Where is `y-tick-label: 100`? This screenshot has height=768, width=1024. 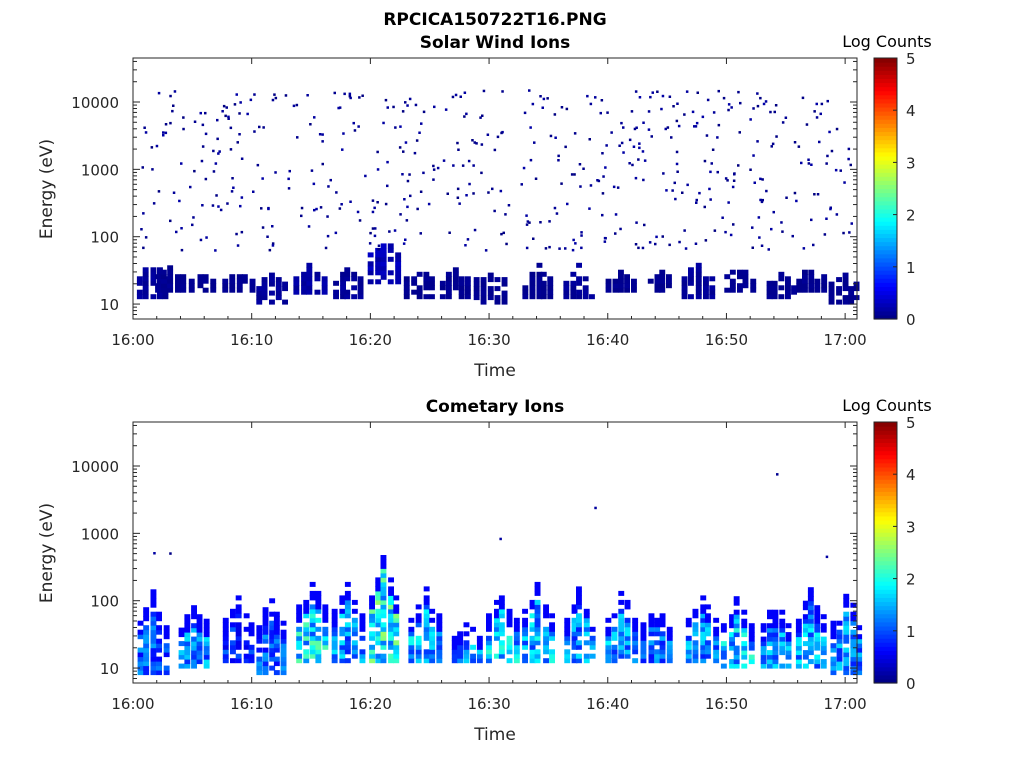 y-tick-label: 100 is located at coordinates (104, 238).